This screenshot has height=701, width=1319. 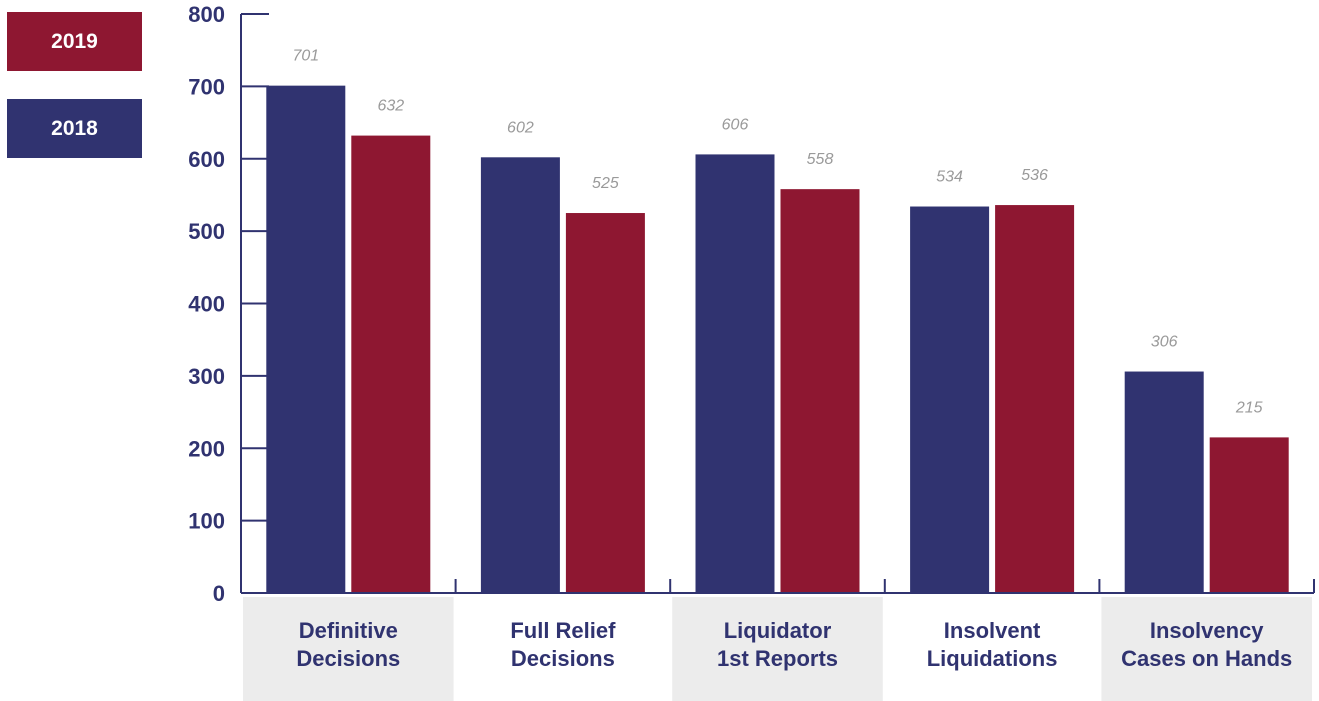 What do you see at coordinates (206, 304) in the screenshot?
I see `y-tick-label-400: 400` at bounding box center [206, 304].